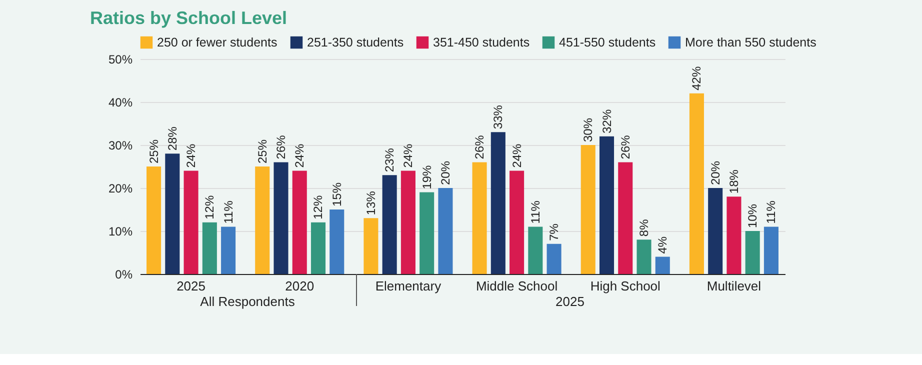 This screenshot has width=922, height=365. Describe the element at coordinates (607, 43) in the screenshot. I see `legend-label: 451-550 students` at that location.